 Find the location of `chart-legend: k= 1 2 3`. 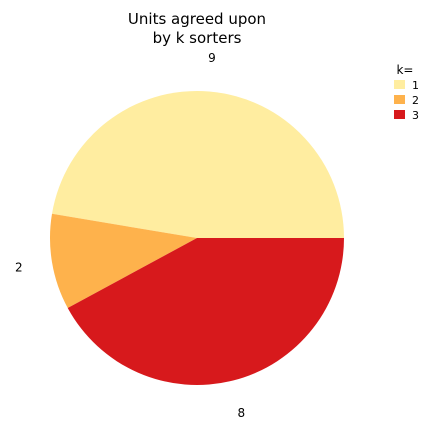

chart-legend: k= 1 2 3 is located at coordinates (406, 92).